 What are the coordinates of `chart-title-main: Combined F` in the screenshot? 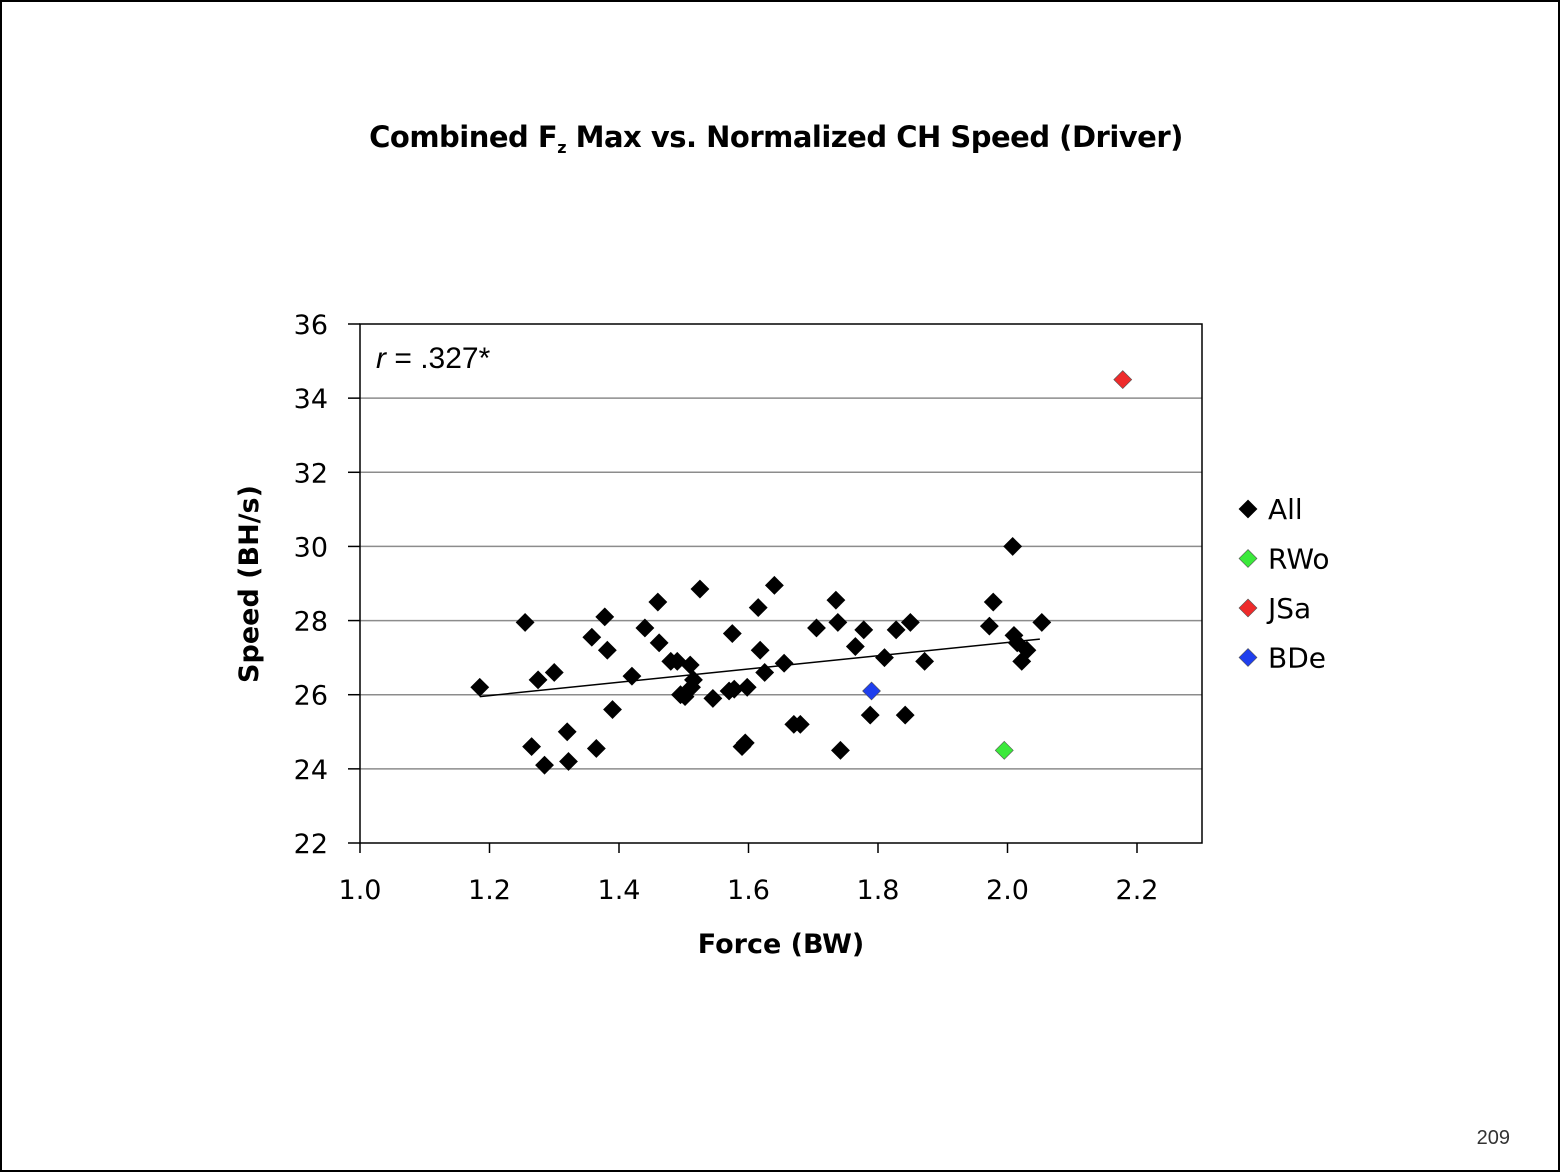 It's located at (463, 137).